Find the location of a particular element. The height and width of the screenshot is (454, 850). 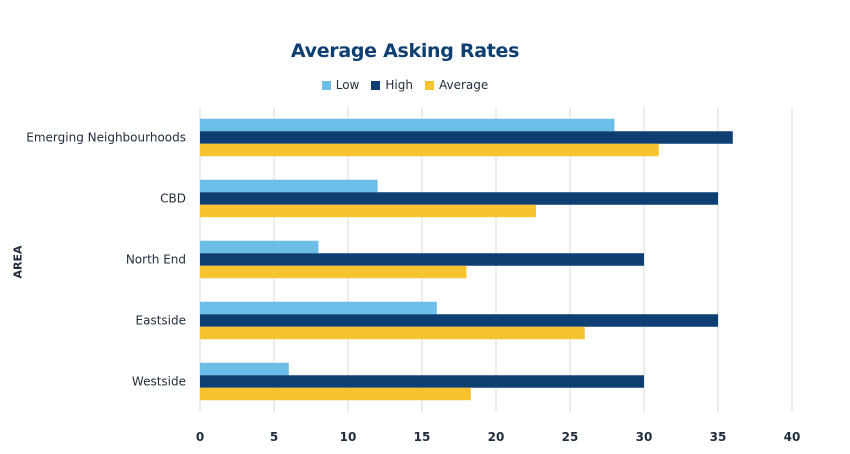

legend-label-low: Low is located at coordinates (347, 85).